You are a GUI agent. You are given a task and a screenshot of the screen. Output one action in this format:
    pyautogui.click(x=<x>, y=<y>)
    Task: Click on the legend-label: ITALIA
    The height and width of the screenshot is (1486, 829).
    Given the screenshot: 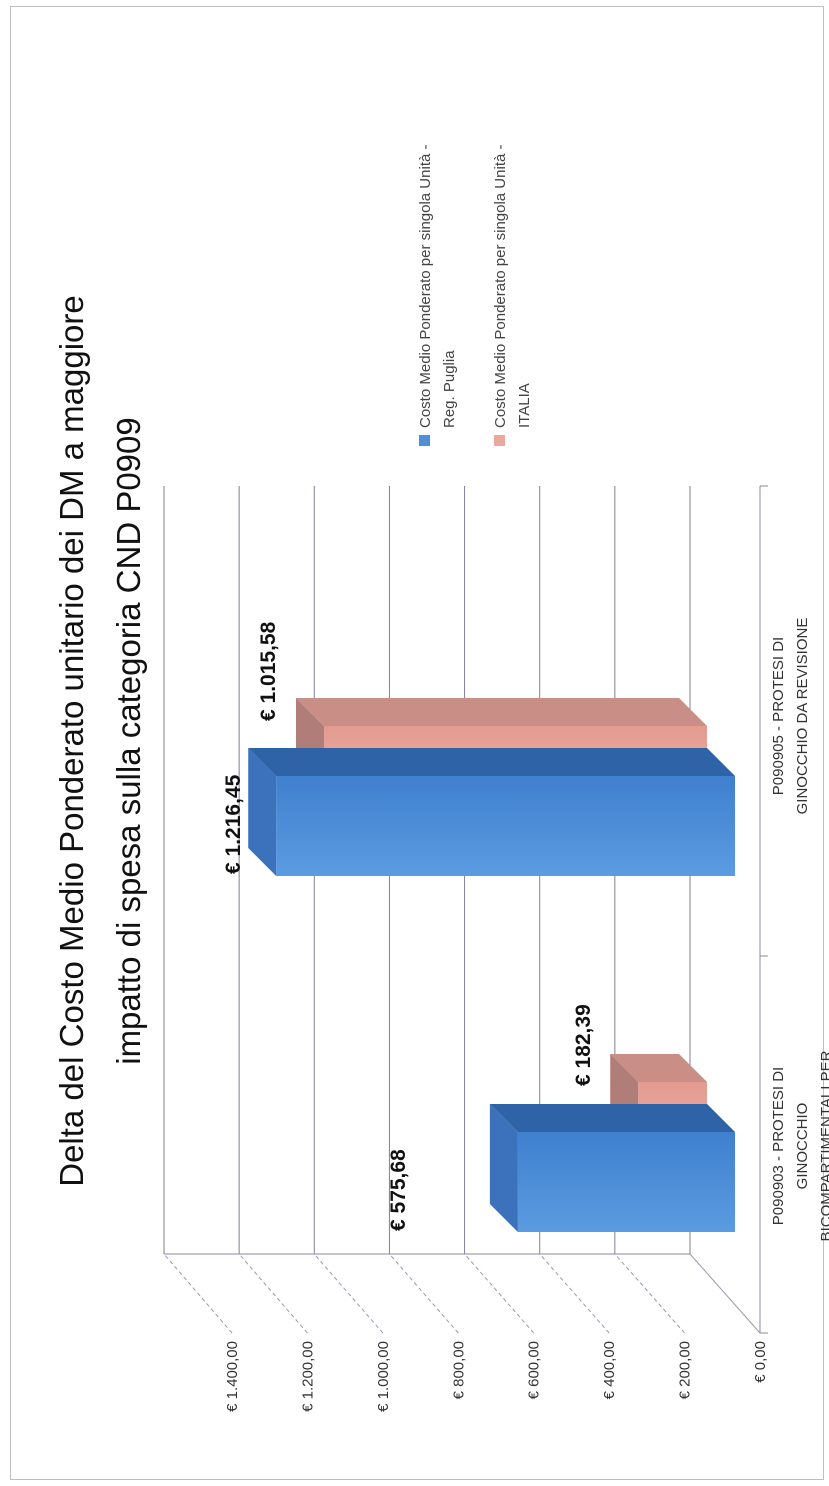 What is the action you would take?
    pyautogui.click(x=524, y=405)
    